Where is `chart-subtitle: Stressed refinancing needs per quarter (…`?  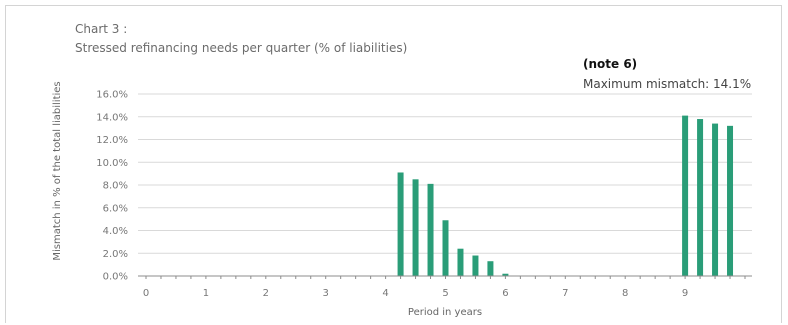
chart-subtitle: Stressed refinancing needs per quarter (… is located at coordinates (241, 48).